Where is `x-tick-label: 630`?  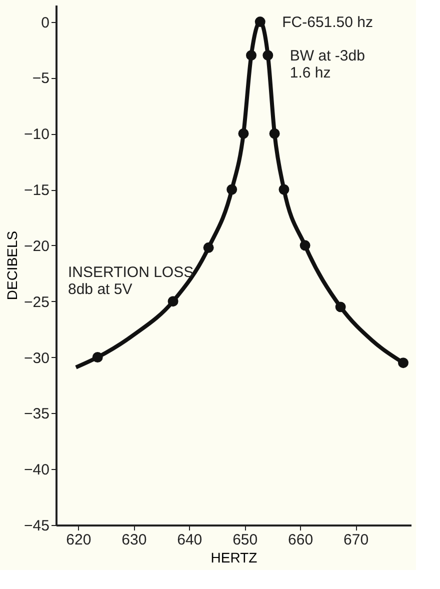
x-tick-label: 630 is located at coordinates (134, 540).